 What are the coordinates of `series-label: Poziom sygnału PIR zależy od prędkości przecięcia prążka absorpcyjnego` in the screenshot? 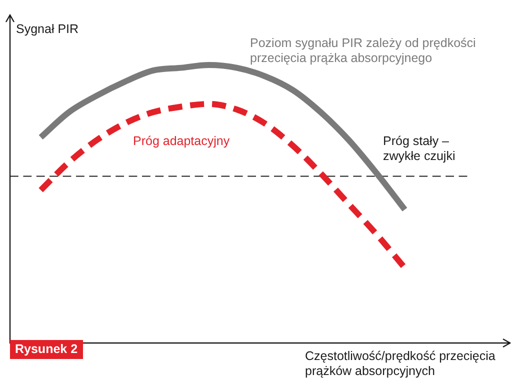 It's located at (363, 51).